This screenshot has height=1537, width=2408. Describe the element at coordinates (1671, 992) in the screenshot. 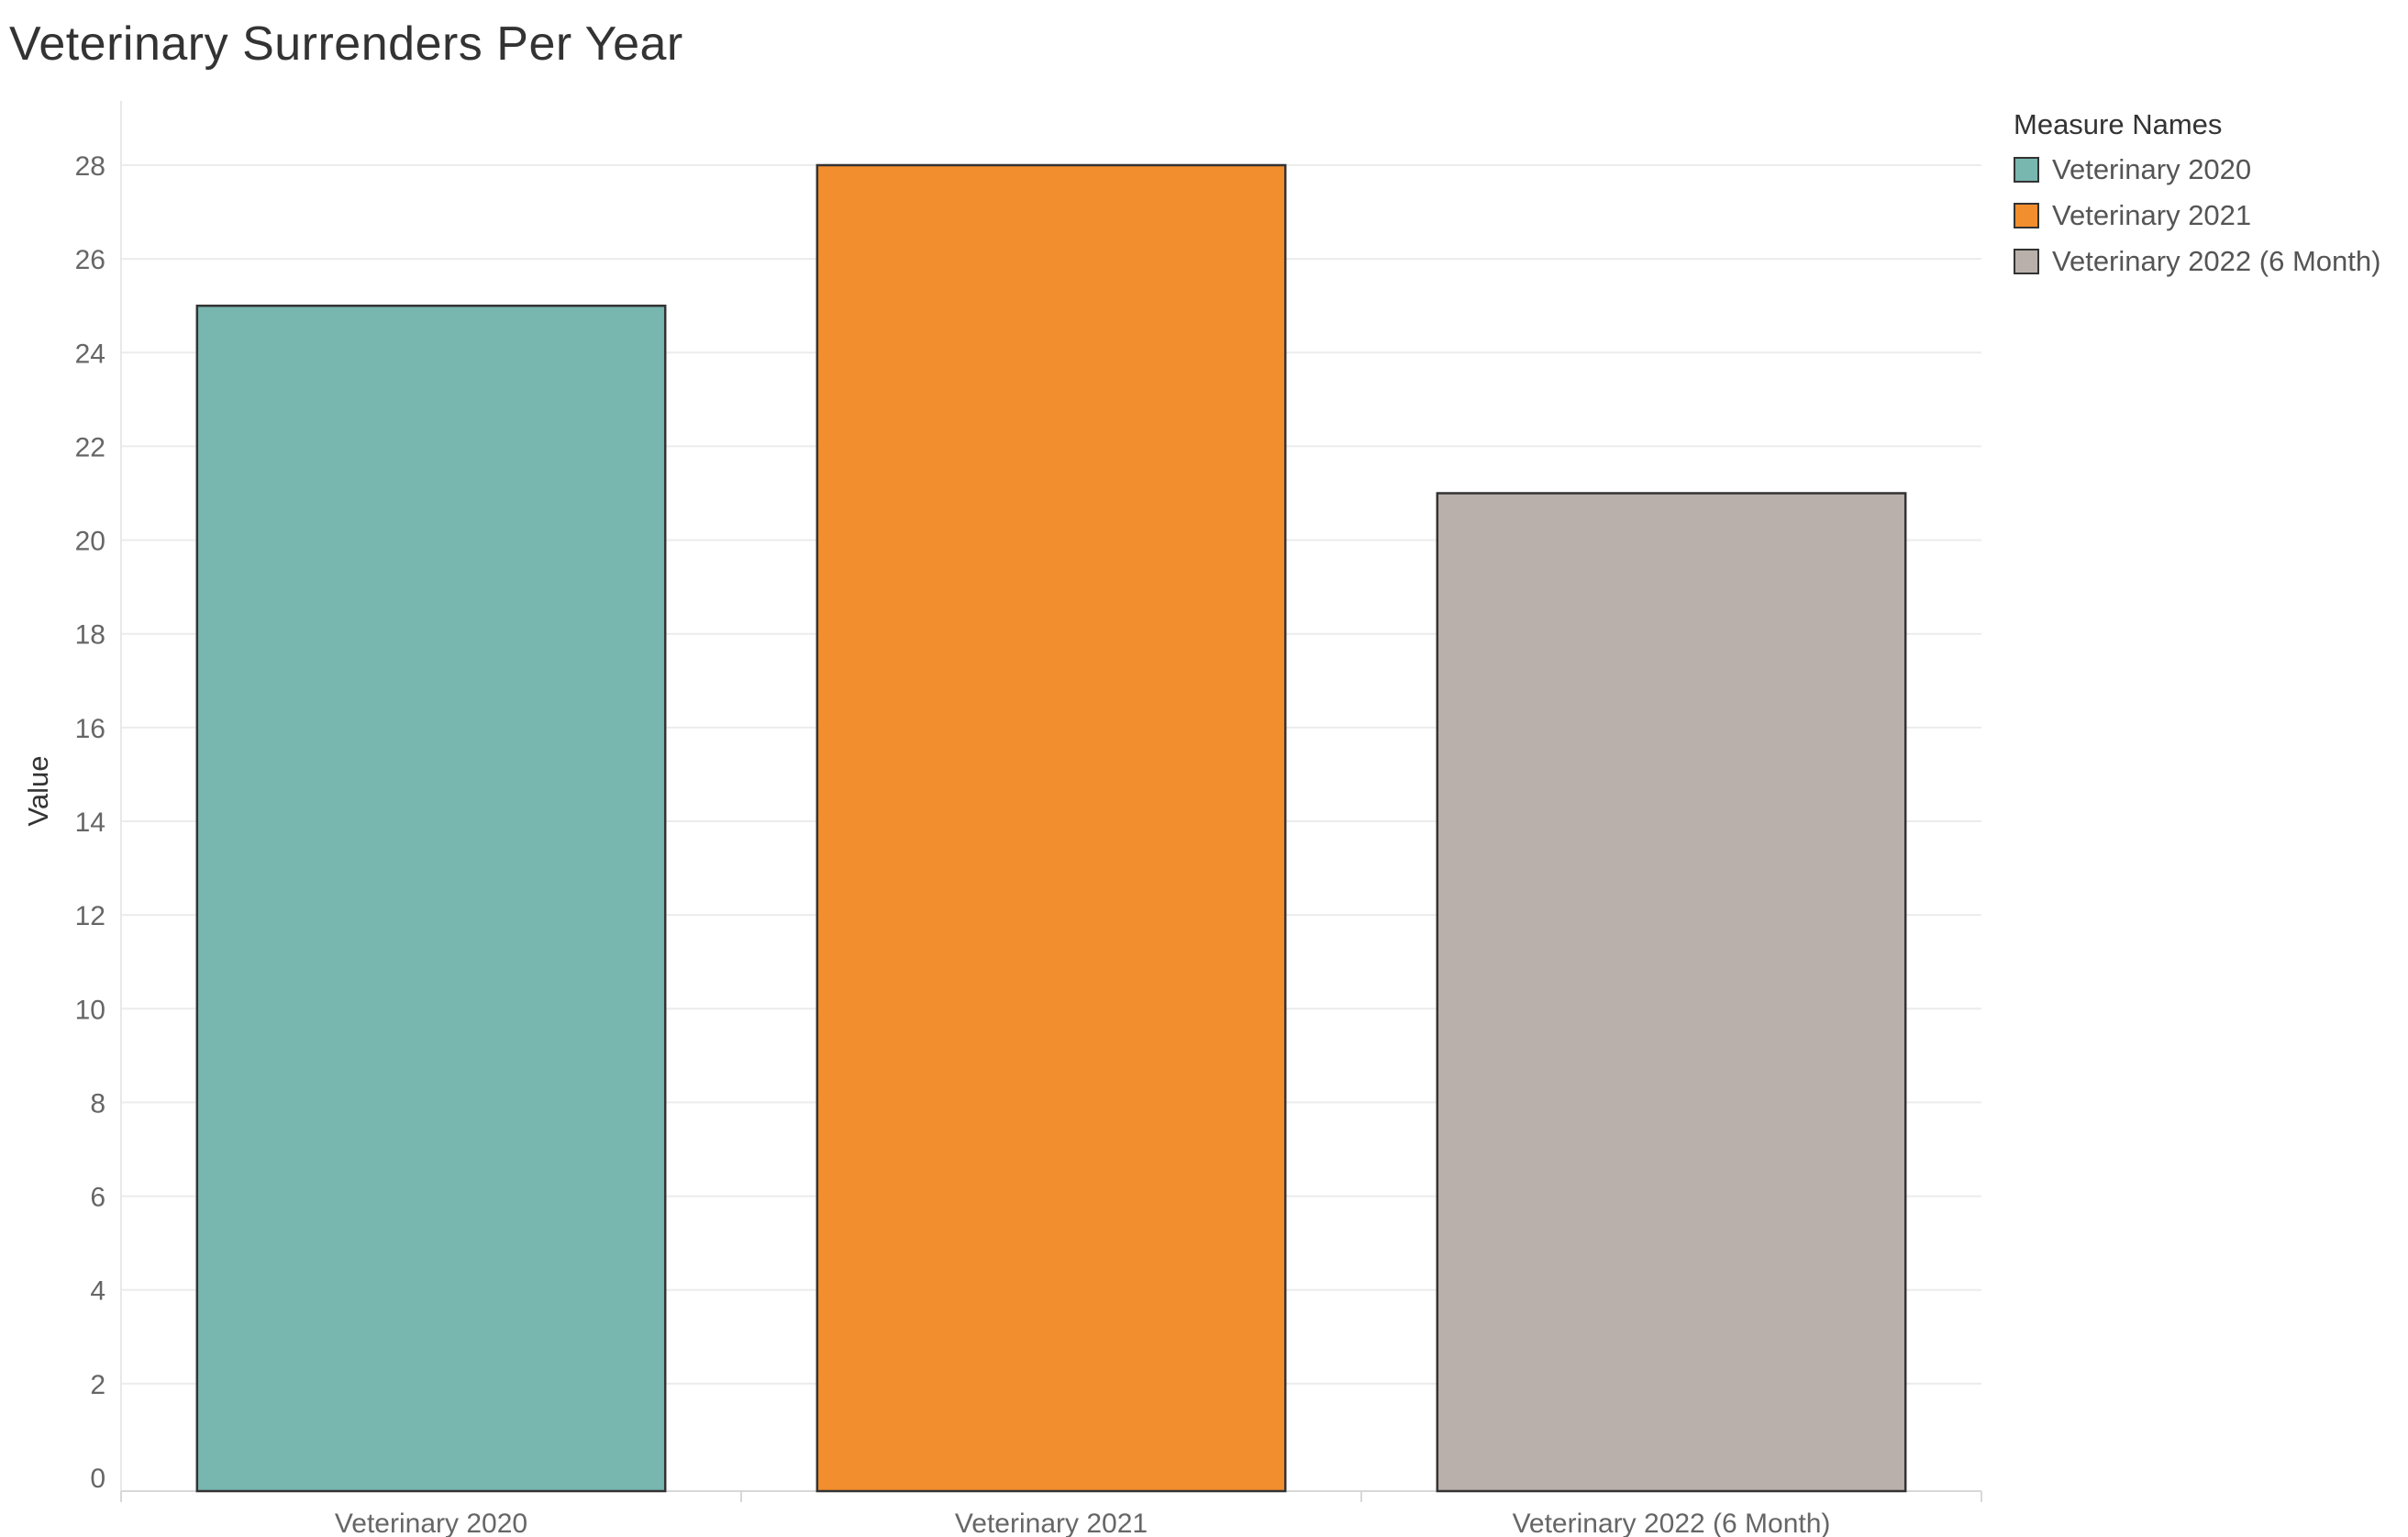

I see `bar` at that location.